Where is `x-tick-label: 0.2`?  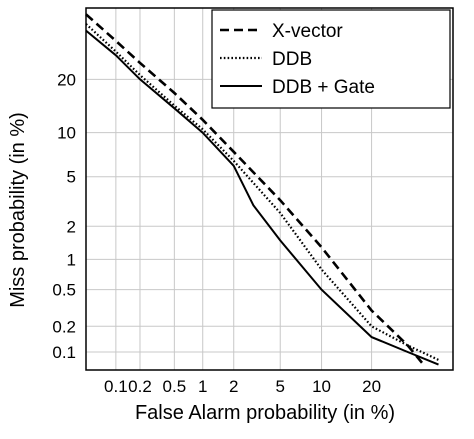
x-tick-label: 0.2 is located at coordinates (140, 386).